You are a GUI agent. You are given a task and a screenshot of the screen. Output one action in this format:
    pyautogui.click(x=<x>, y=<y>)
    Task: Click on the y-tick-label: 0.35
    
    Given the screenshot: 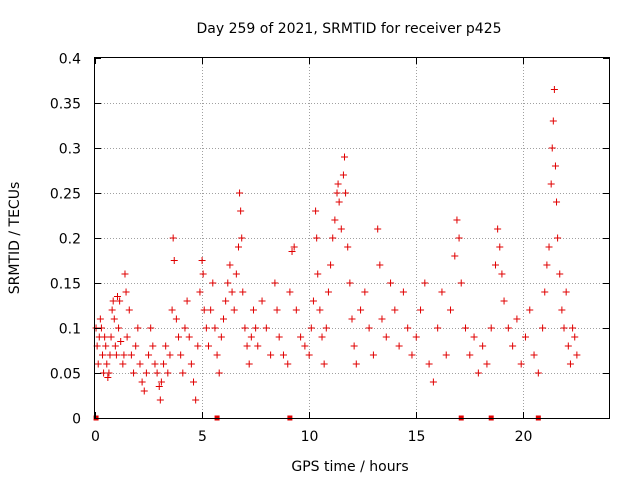 What is the action you would take?
    pyautogui.click(x=65, y=105)
    